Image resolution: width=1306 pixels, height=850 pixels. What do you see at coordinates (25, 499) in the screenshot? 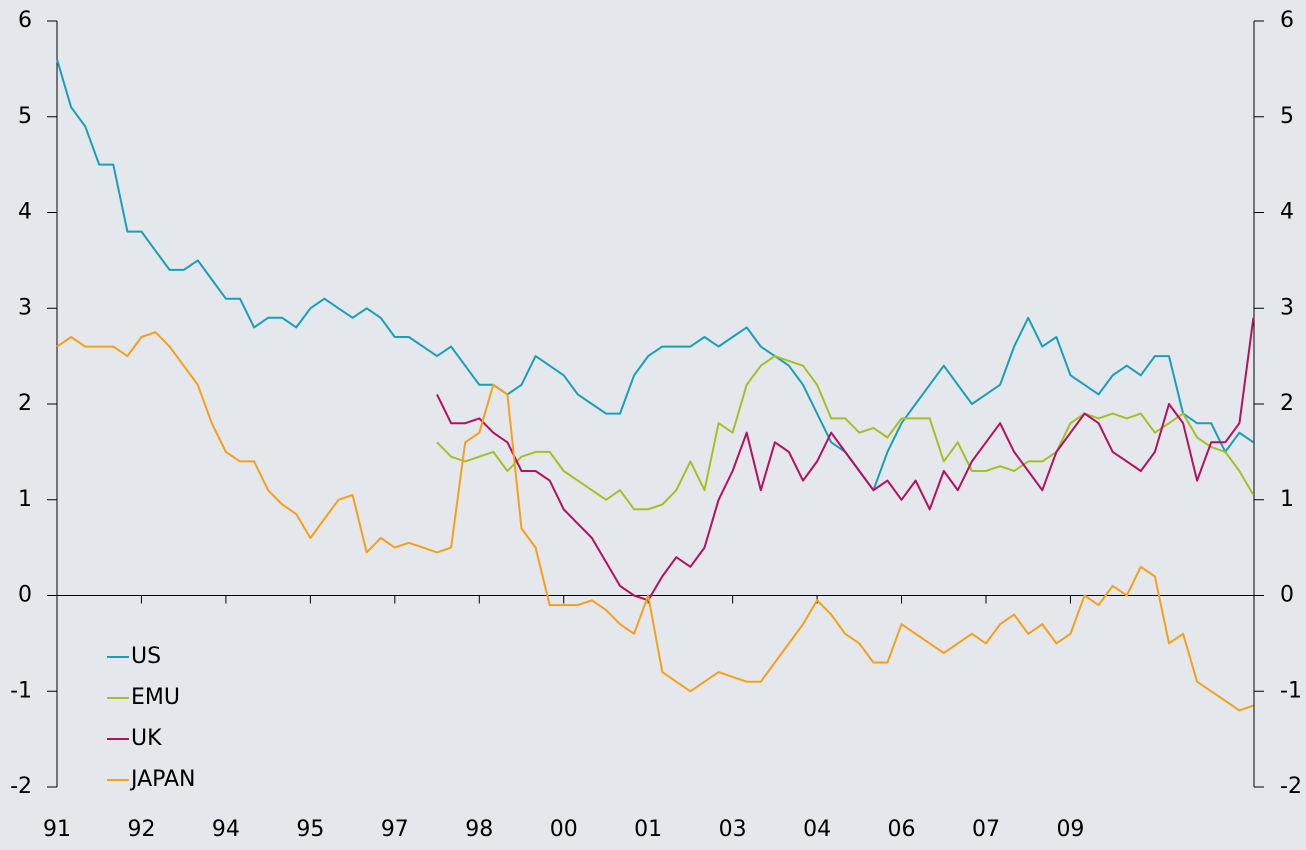
I see `y-tick-label: 1` at bounding box center [25, 499].